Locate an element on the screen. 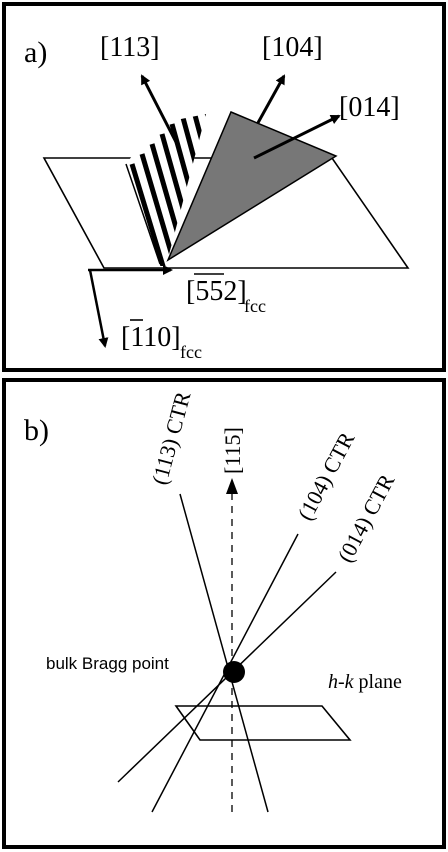 The image size is (448, 852). grey-facet is located at coordinates (252, 186).